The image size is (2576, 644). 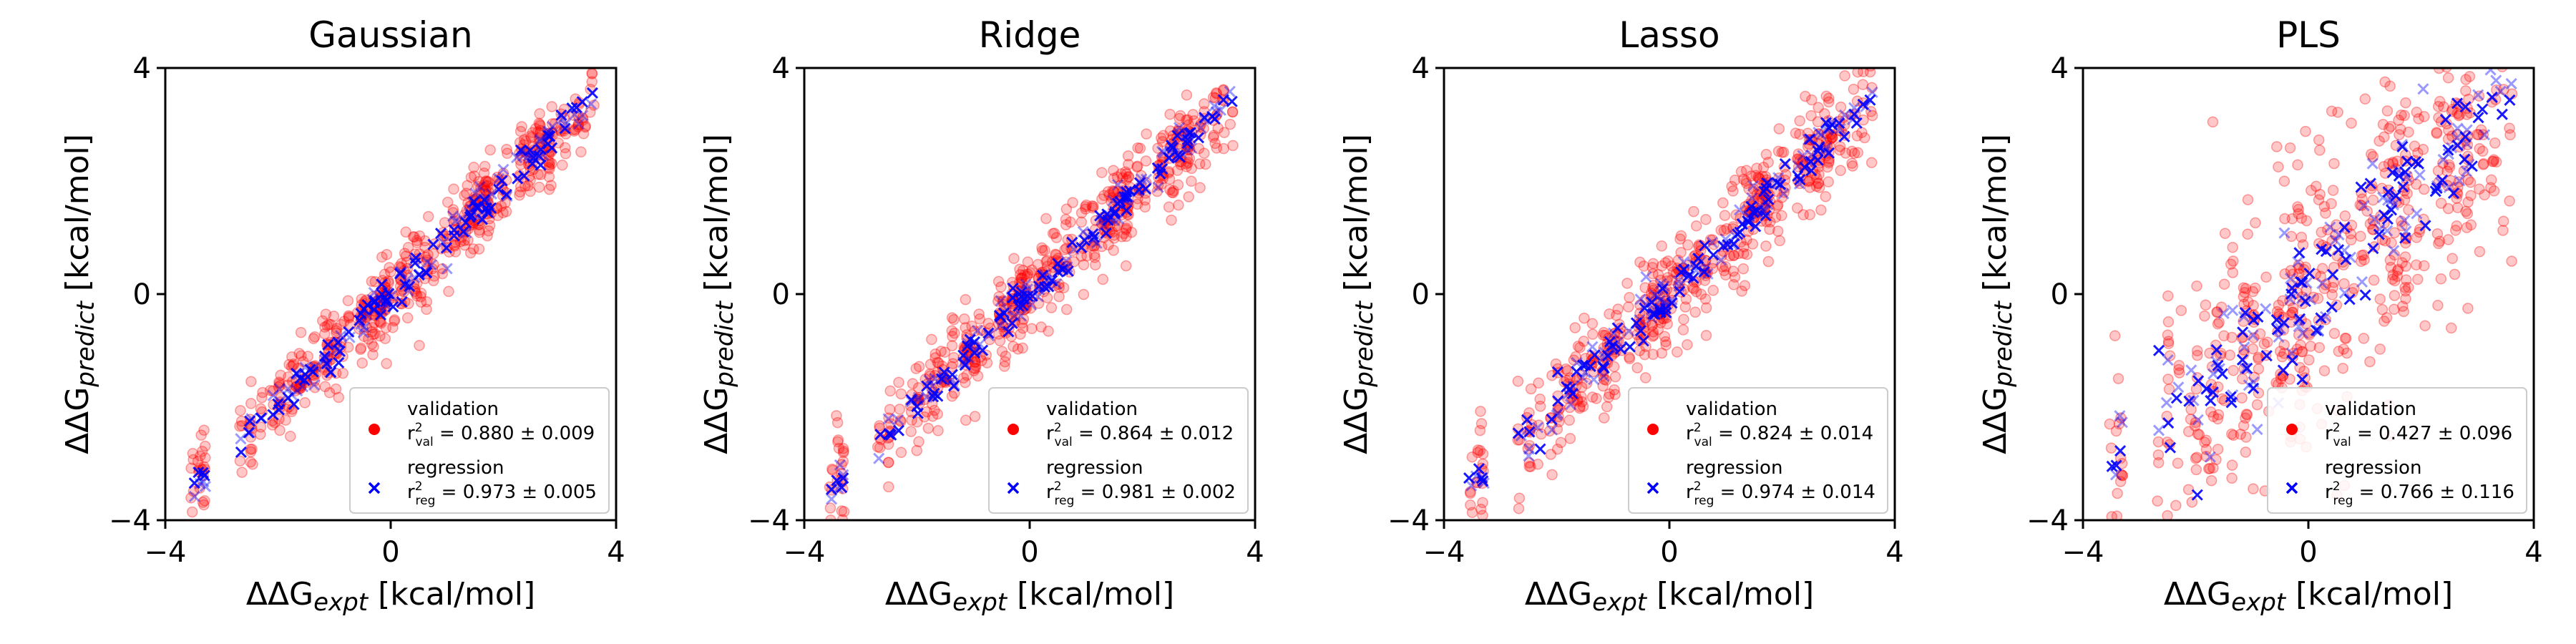 I want to click on data-points, so click(x=392, y=283).